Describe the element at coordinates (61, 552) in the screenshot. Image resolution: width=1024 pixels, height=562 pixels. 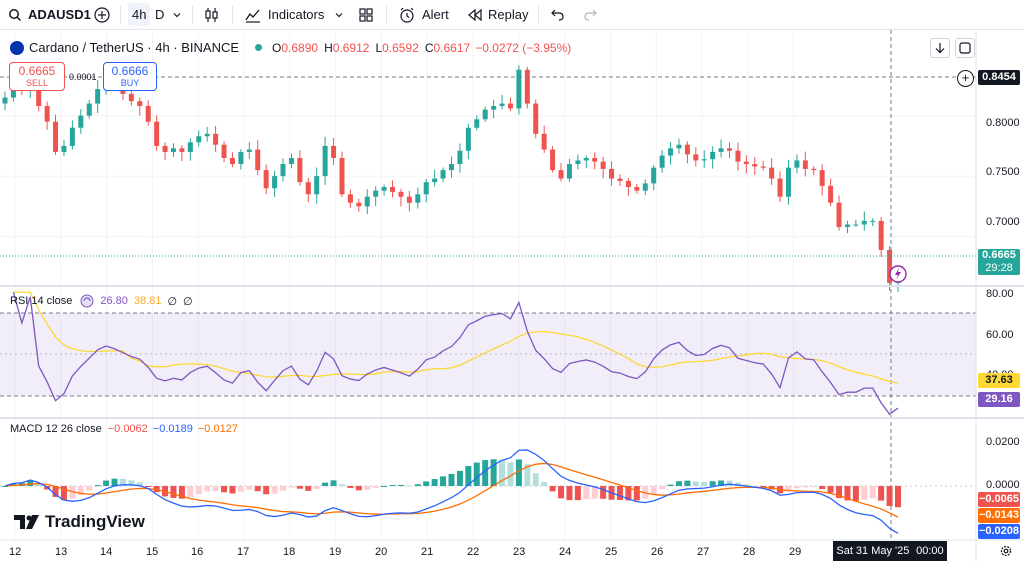
I see `time-tick: 13` at that location.